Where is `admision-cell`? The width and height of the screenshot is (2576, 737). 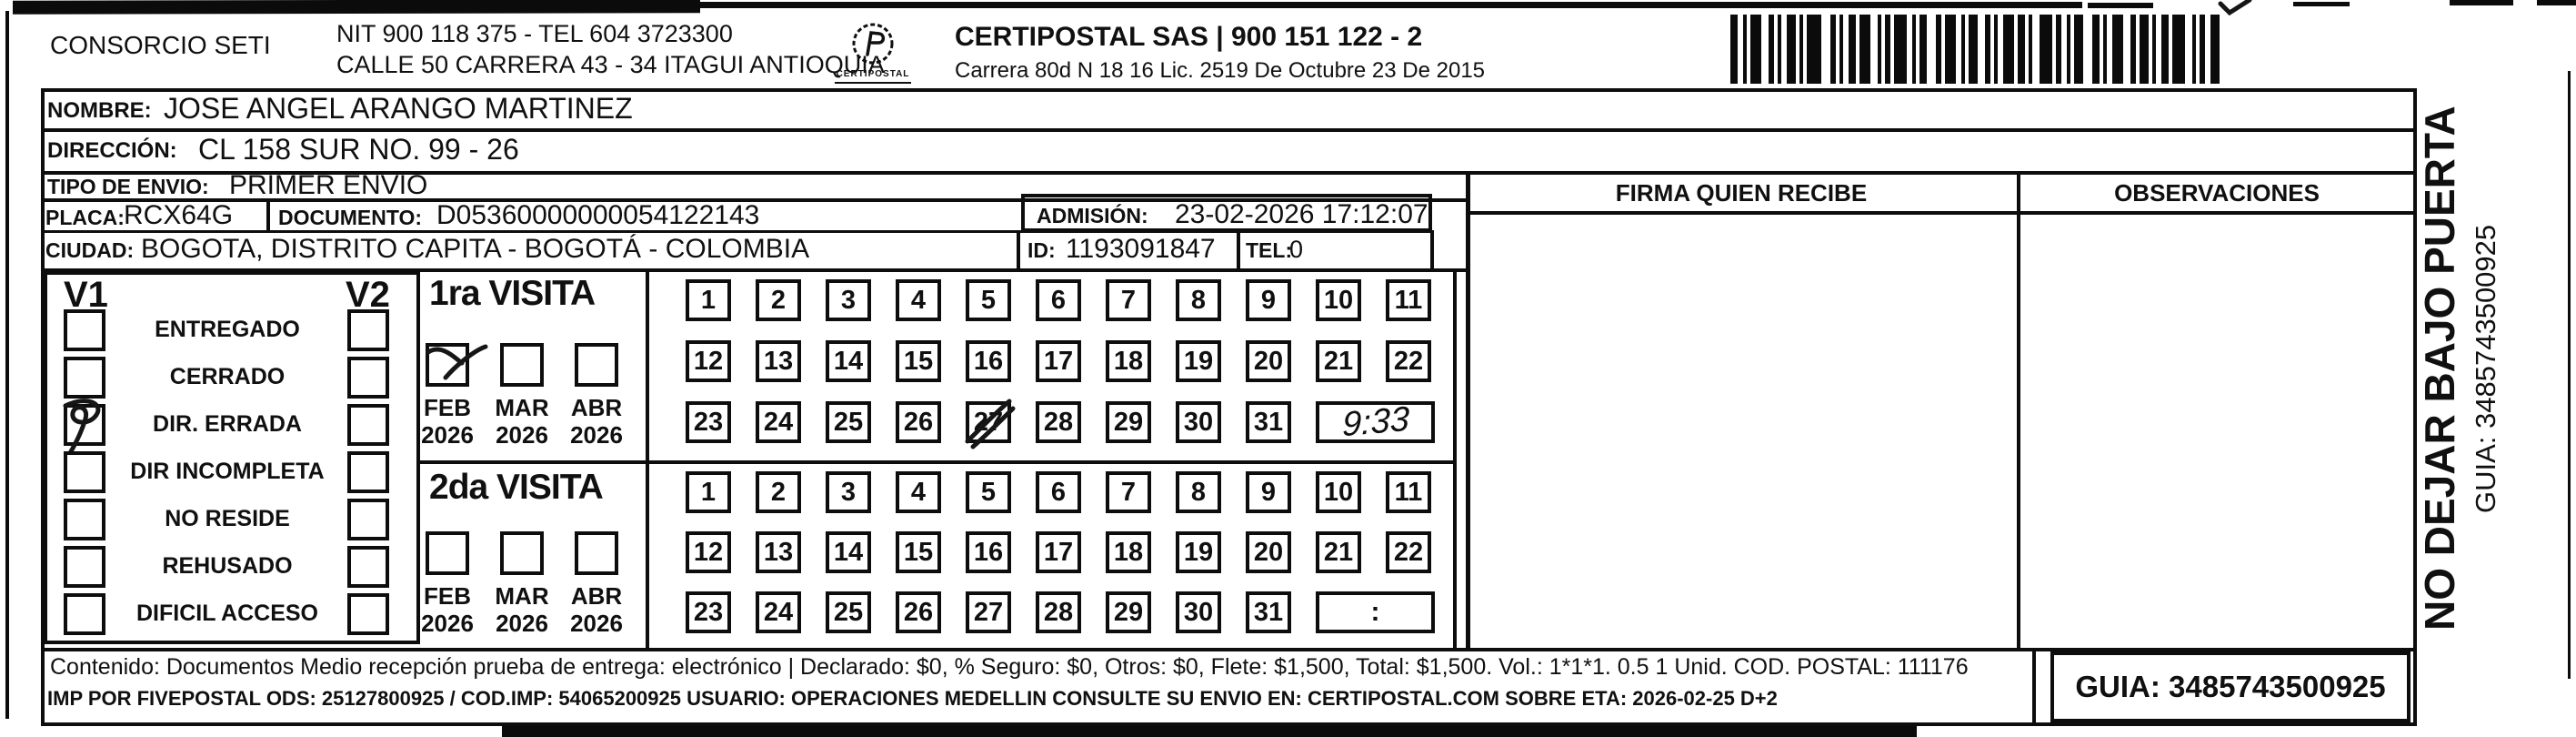
admision-cell is located at coordinates (1226, 213).